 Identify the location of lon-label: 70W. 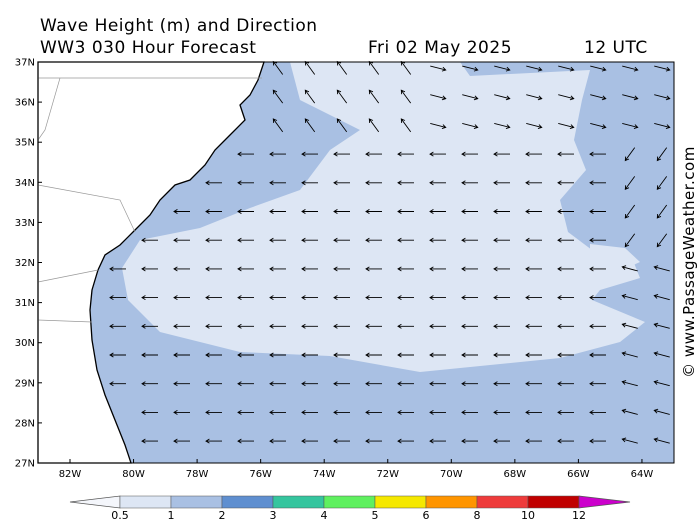
(451, 474).